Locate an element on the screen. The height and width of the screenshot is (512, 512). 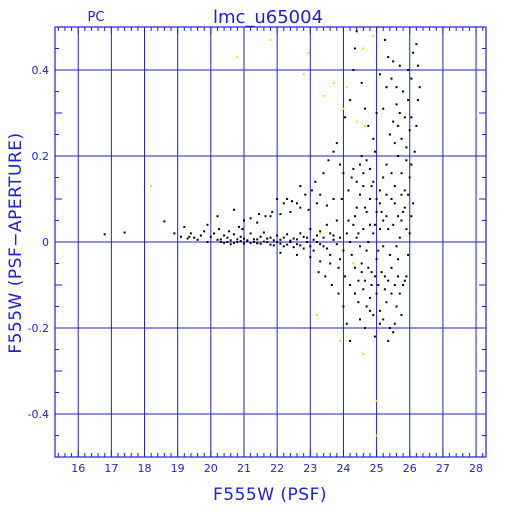
x-tick-label: 23 is located at coordinates (310, 468).